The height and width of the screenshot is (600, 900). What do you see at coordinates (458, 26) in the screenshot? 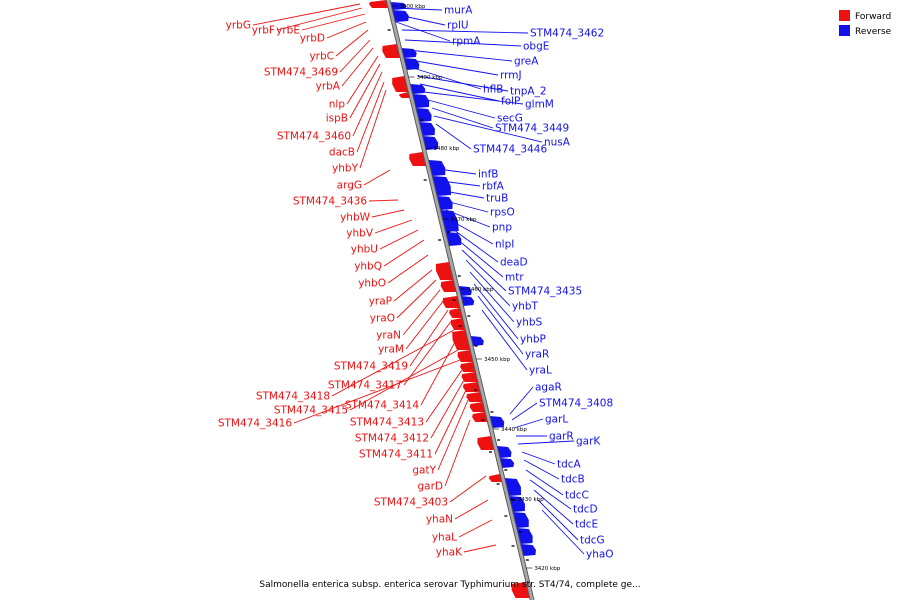
I see `reverse-gene-label: rplU` at bounding box center [458, 26].